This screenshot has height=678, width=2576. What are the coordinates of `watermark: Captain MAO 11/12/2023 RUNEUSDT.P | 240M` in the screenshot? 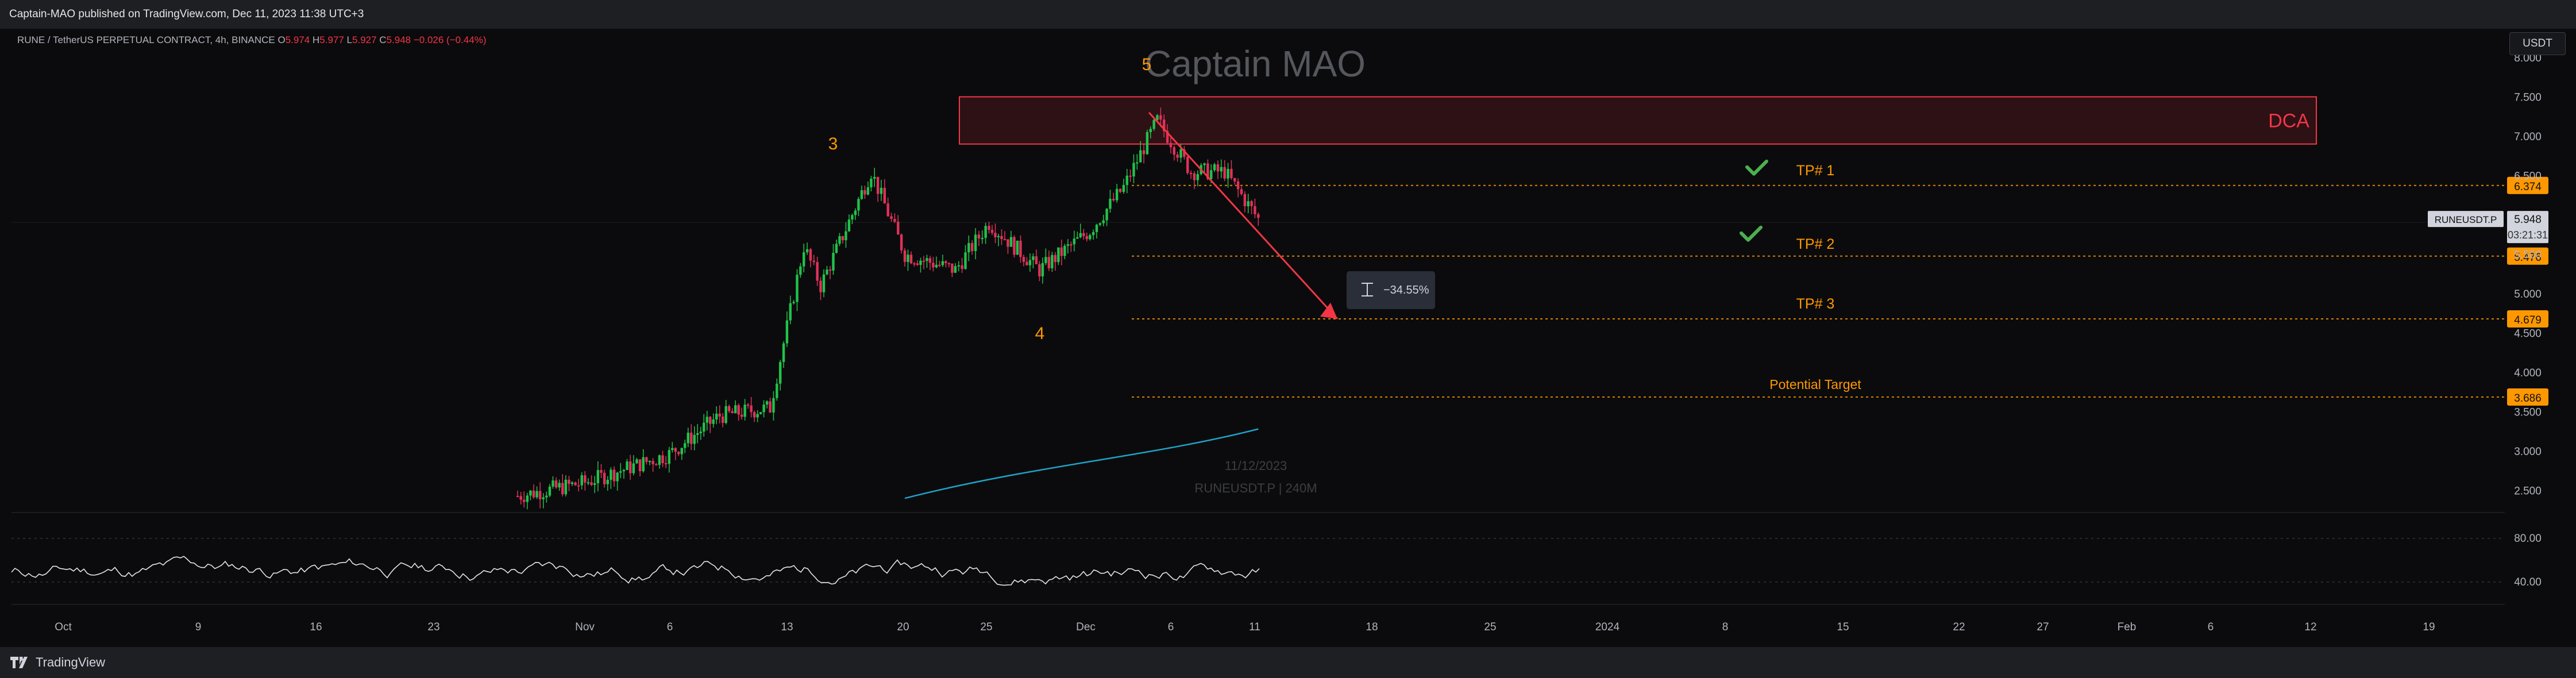 It's located at (1255, 269).